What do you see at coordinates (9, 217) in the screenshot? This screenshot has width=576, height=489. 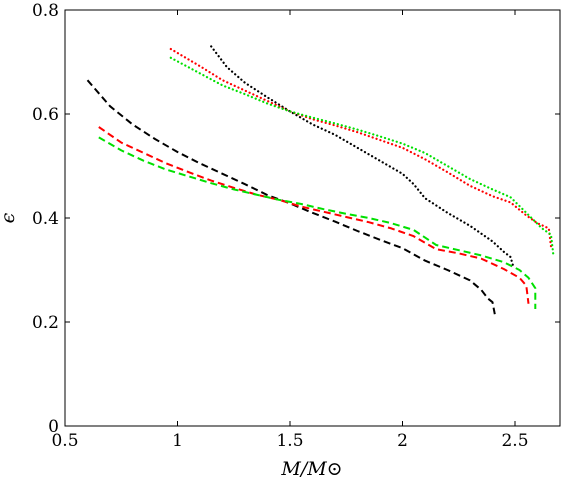 I see `y-axis-label: ϵ` at bounding box center [9, 217].